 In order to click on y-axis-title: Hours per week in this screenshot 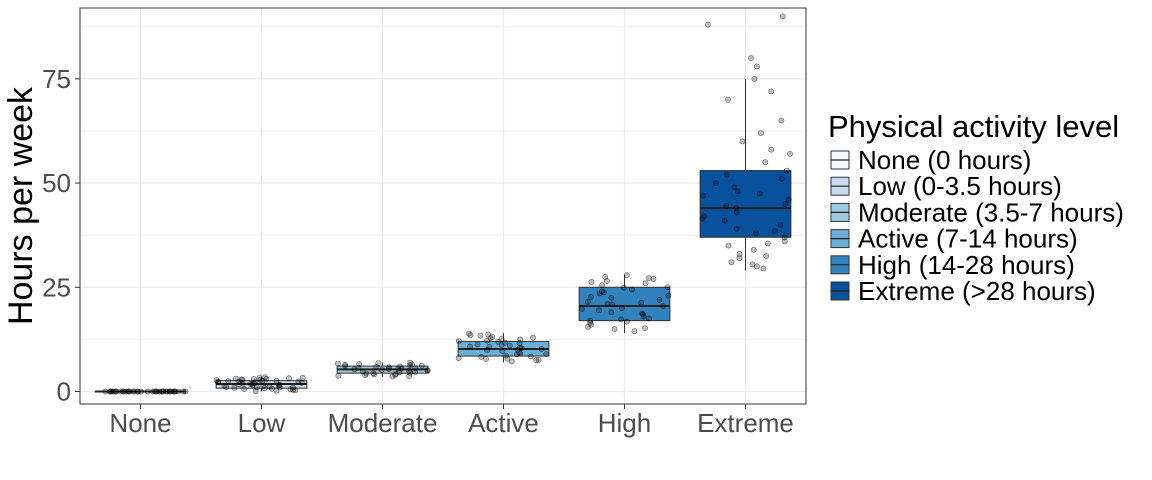, I will do `click(21, 205)`.